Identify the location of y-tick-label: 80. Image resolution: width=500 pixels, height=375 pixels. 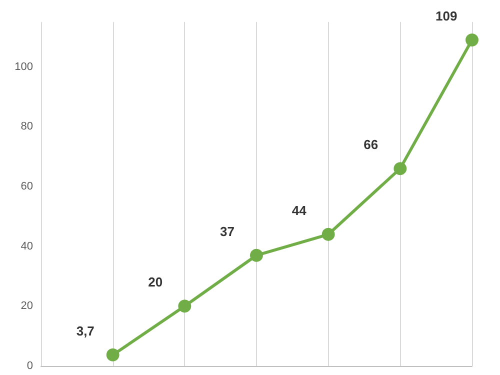
(26, 126).